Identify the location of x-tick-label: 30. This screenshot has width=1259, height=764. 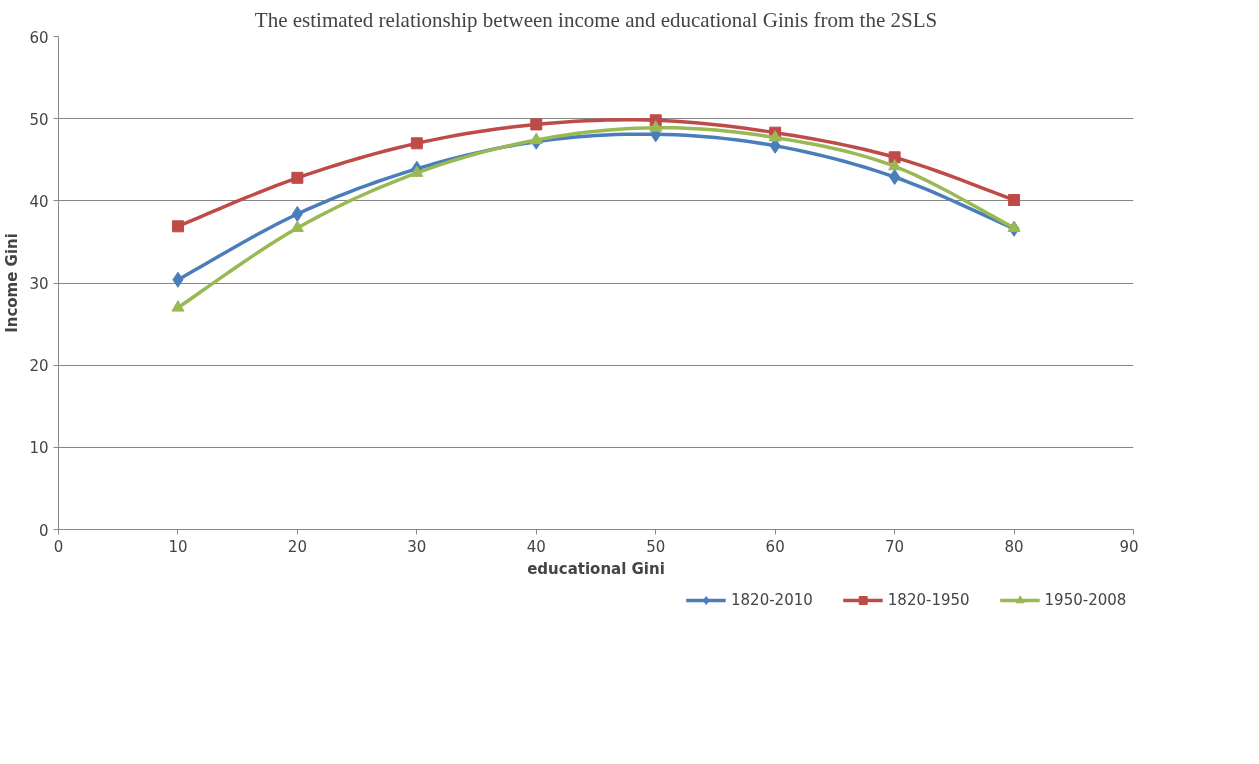
(417, 546).